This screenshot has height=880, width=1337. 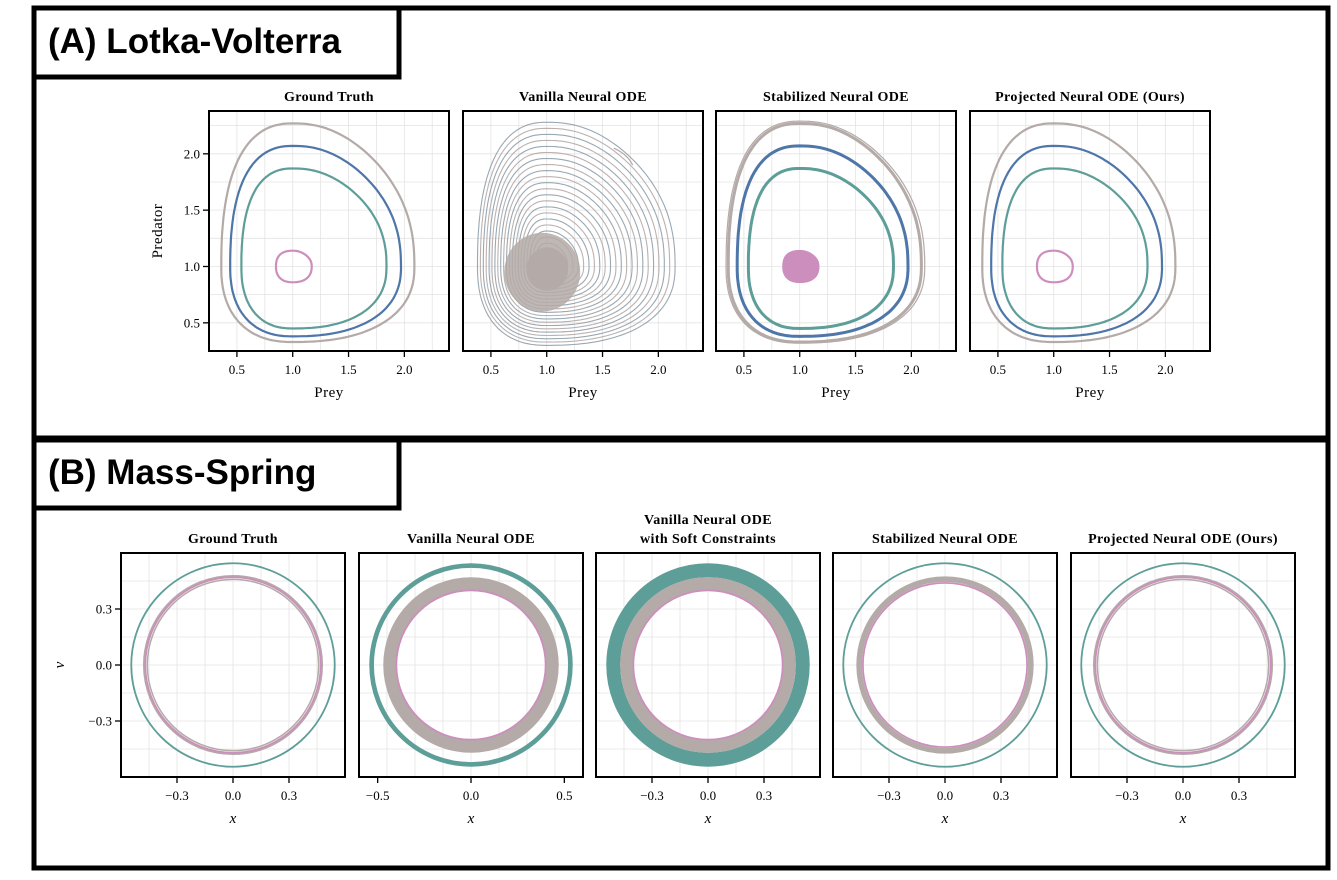 What do you see at coordinates (547, 269) in the screenshot?
I see `series-blob-core` at bounding box center [547, 269].